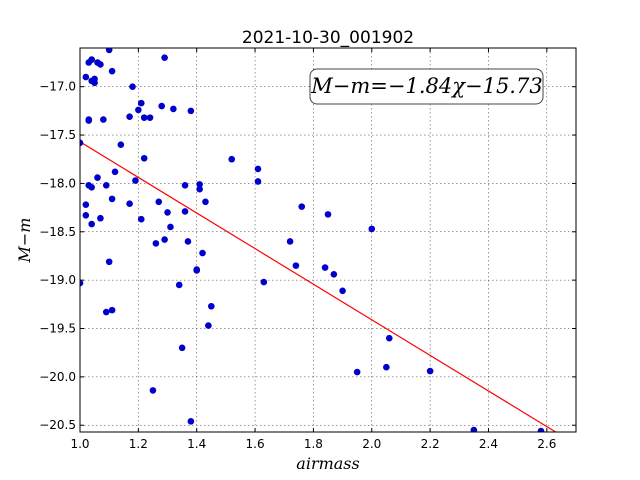  I want to click on fit-equation-text: M−m=−1.84χ−15.73, so click(426, 86).